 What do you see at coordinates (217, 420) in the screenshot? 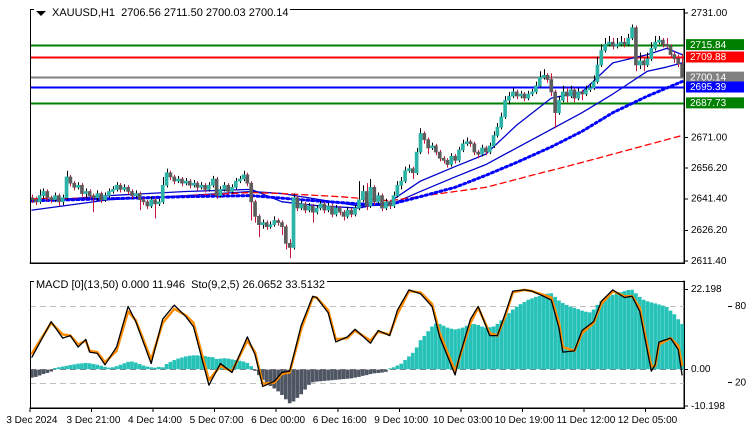
I see `x-tick-label: 5 Dec 07:00` at bounding box center [217, 420].